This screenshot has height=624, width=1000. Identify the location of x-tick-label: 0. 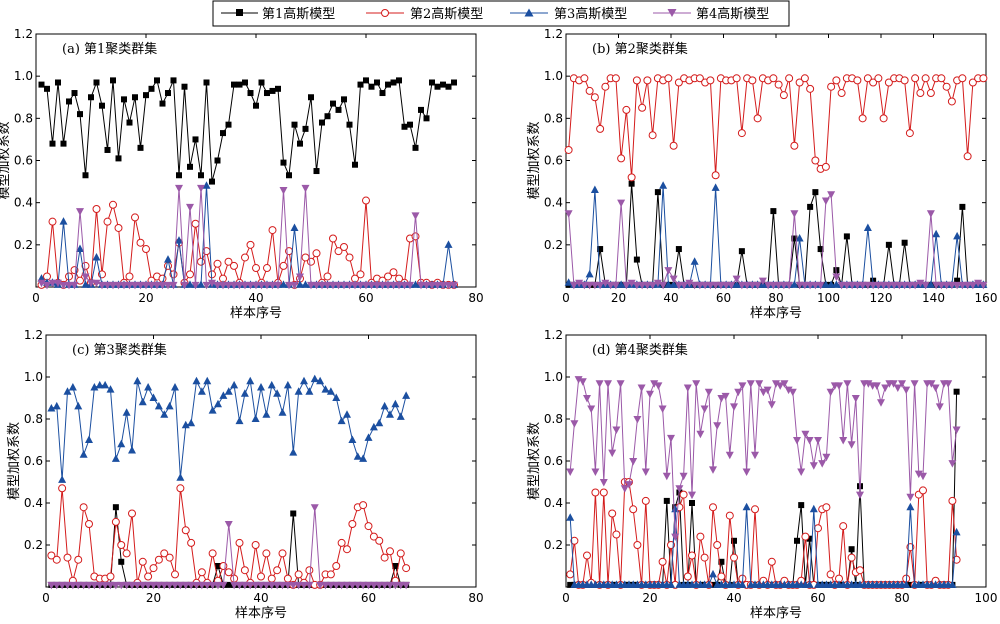
(36, 298).